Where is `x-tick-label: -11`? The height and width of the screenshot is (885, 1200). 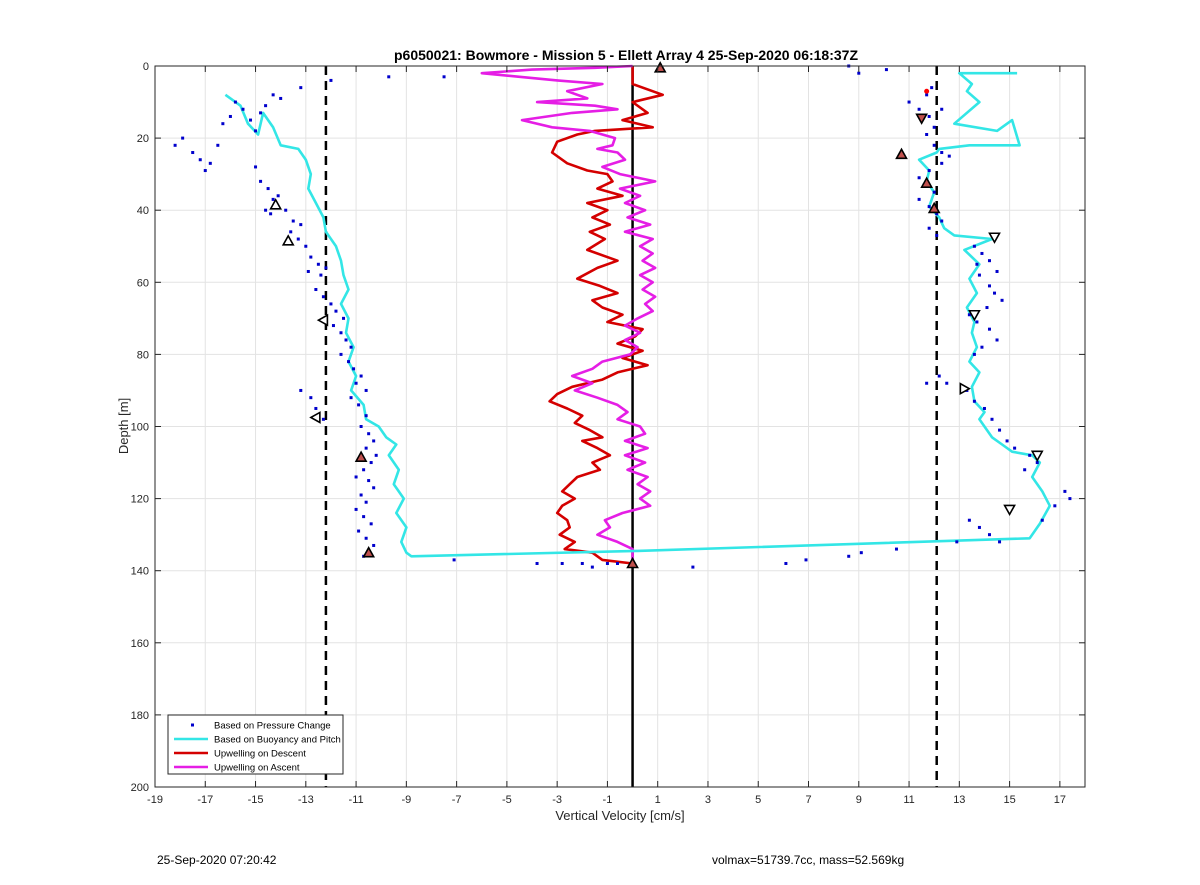 x-tick-label: -11 is located at coordinates (356, 800).